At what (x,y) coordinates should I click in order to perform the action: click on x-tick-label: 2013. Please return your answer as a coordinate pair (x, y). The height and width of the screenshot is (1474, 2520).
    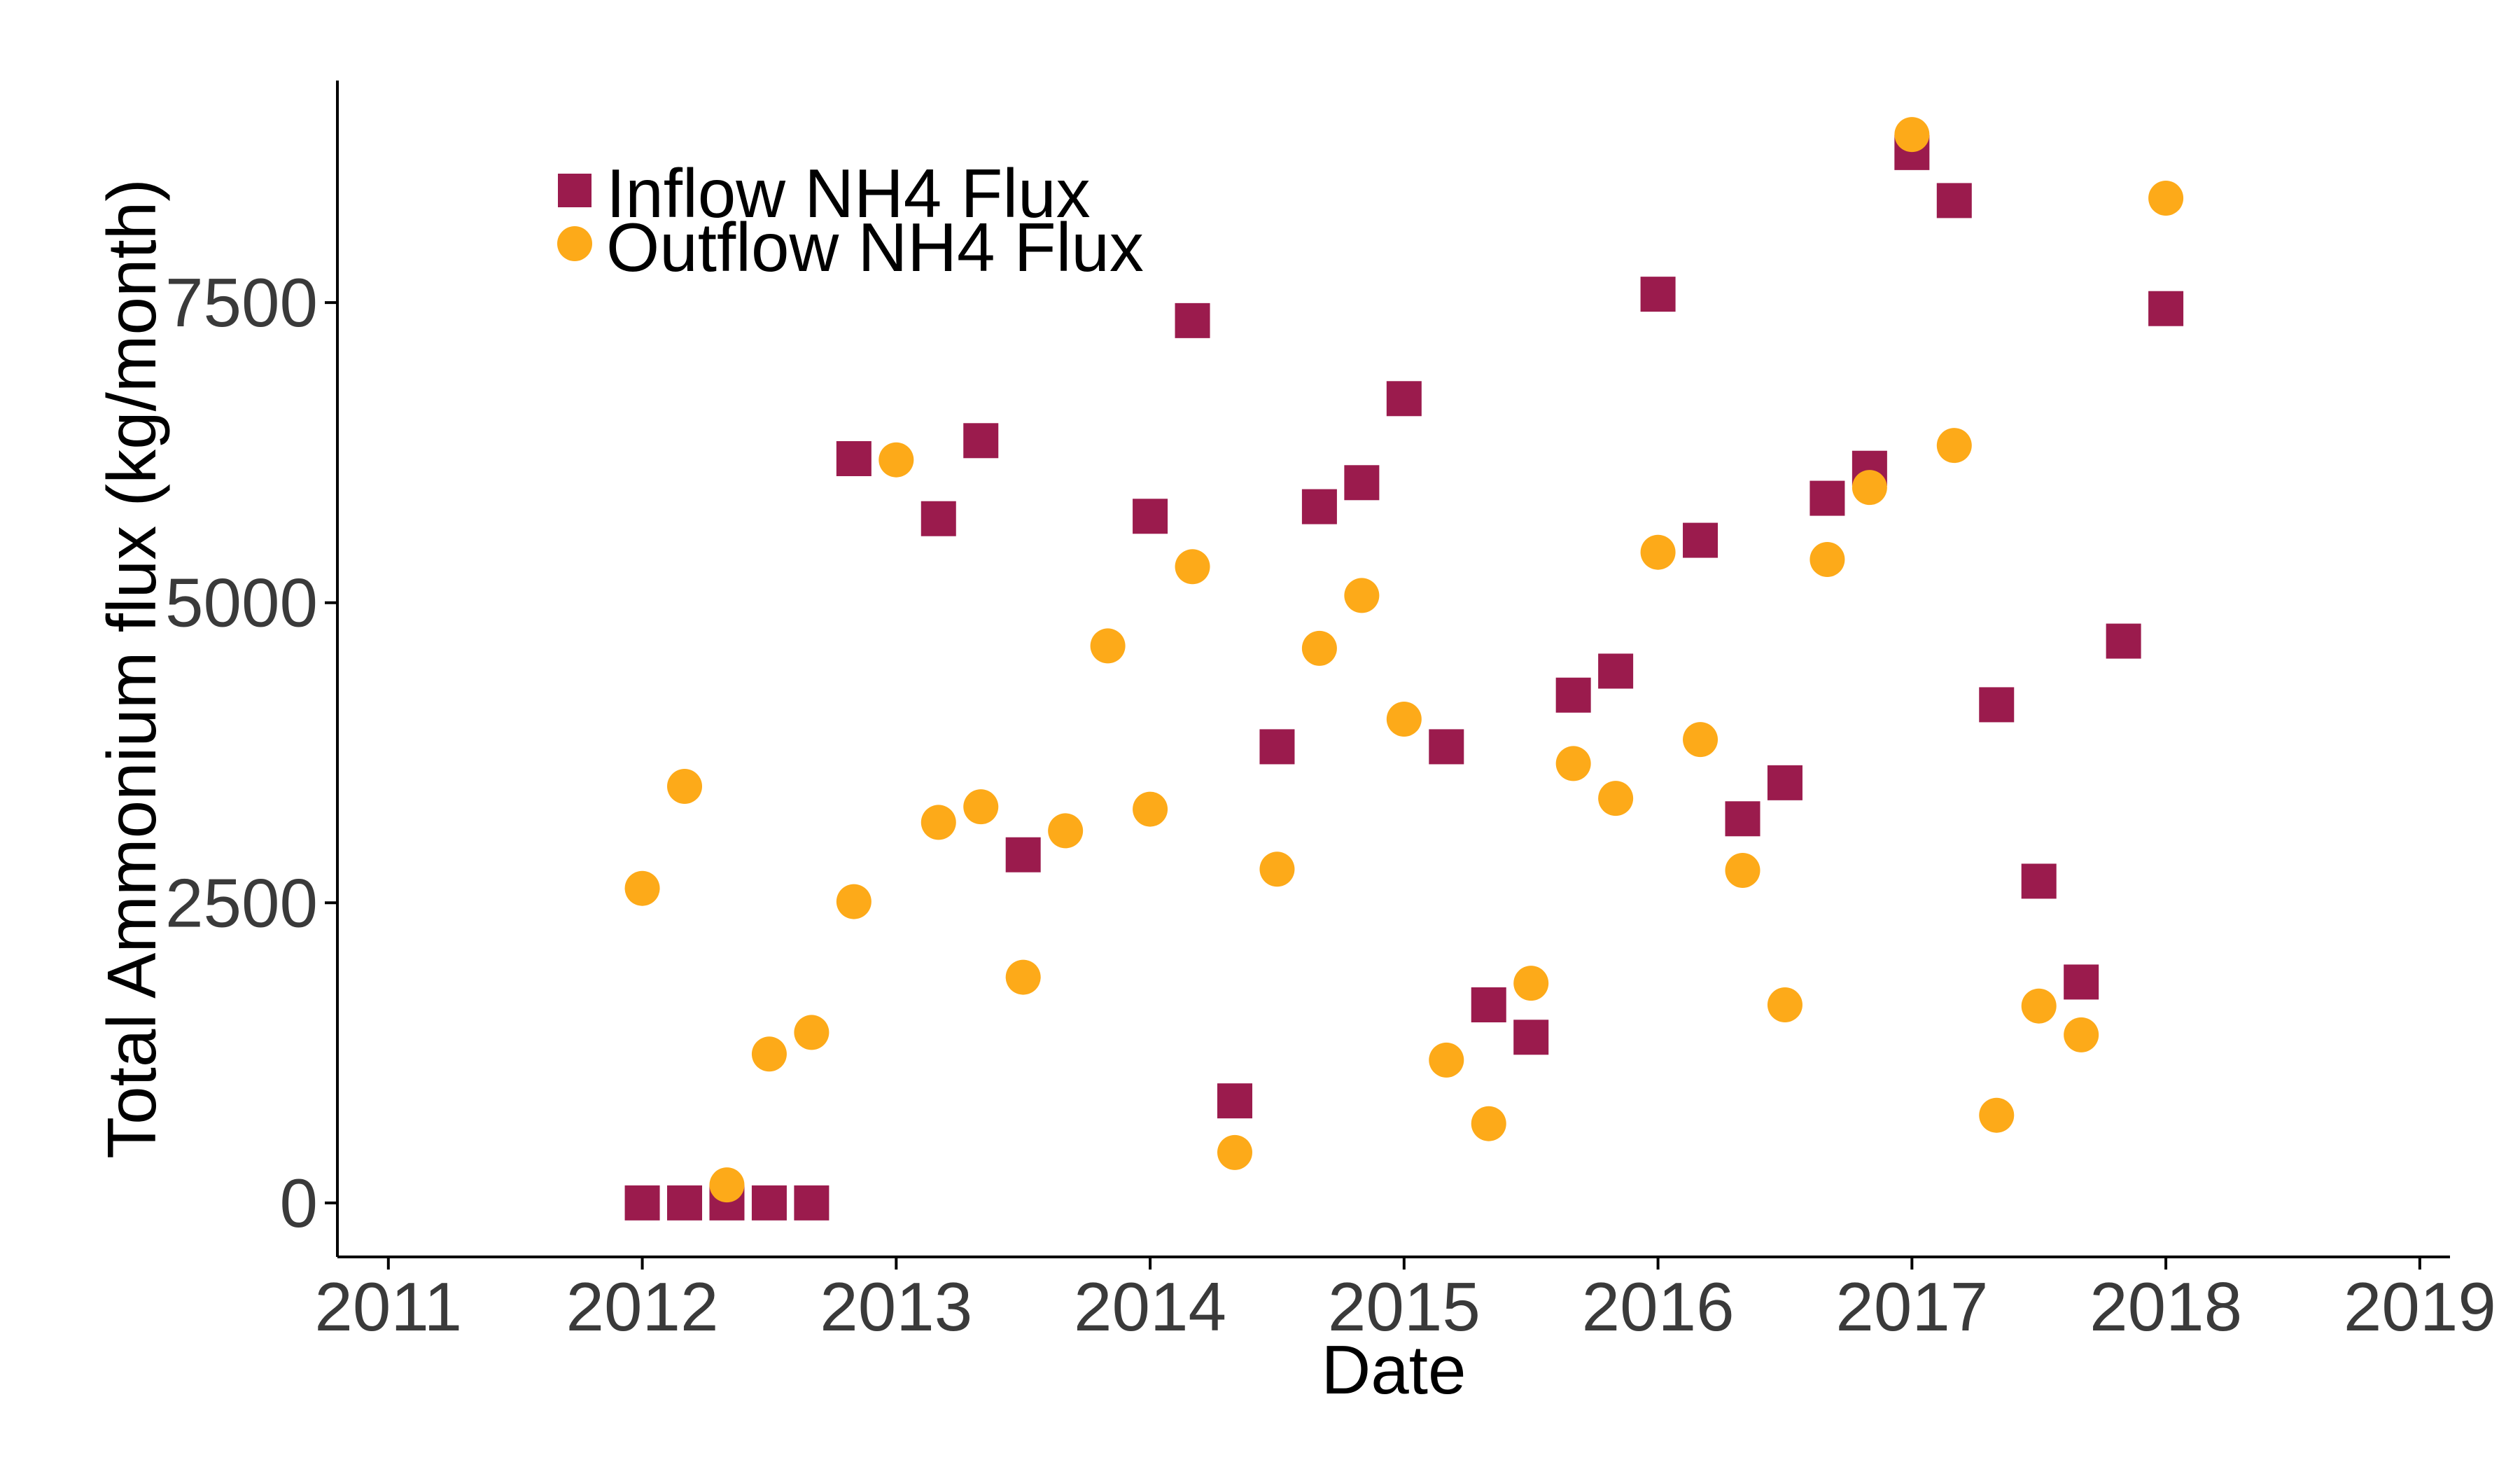
    Looking at the image, I should click on (896, 1306).